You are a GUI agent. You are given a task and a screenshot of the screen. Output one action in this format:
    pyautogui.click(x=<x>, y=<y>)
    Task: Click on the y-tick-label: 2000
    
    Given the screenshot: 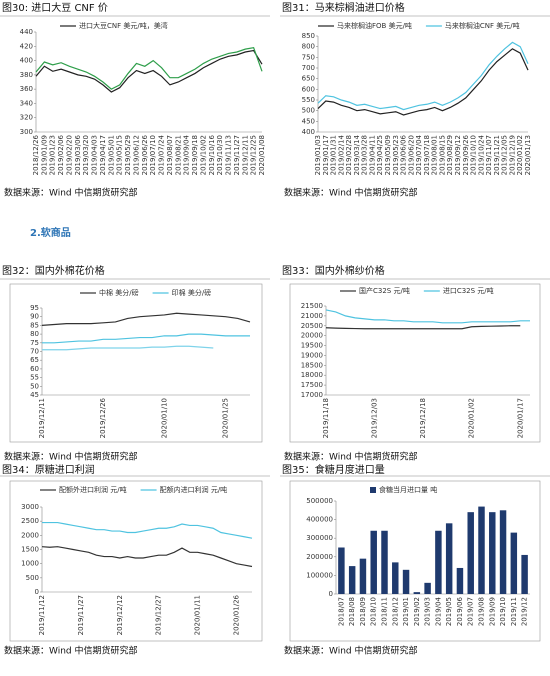 What is the action you would take?
    pyautogui.click(x=30, y=535)
    